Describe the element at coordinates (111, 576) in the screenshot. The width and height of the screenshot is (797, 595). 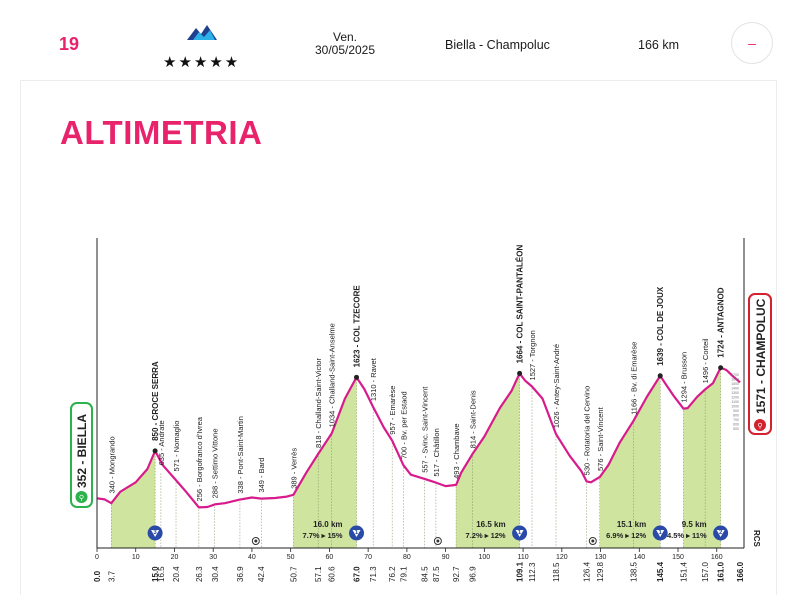
I see `km-point-label: 3.7` at that location.